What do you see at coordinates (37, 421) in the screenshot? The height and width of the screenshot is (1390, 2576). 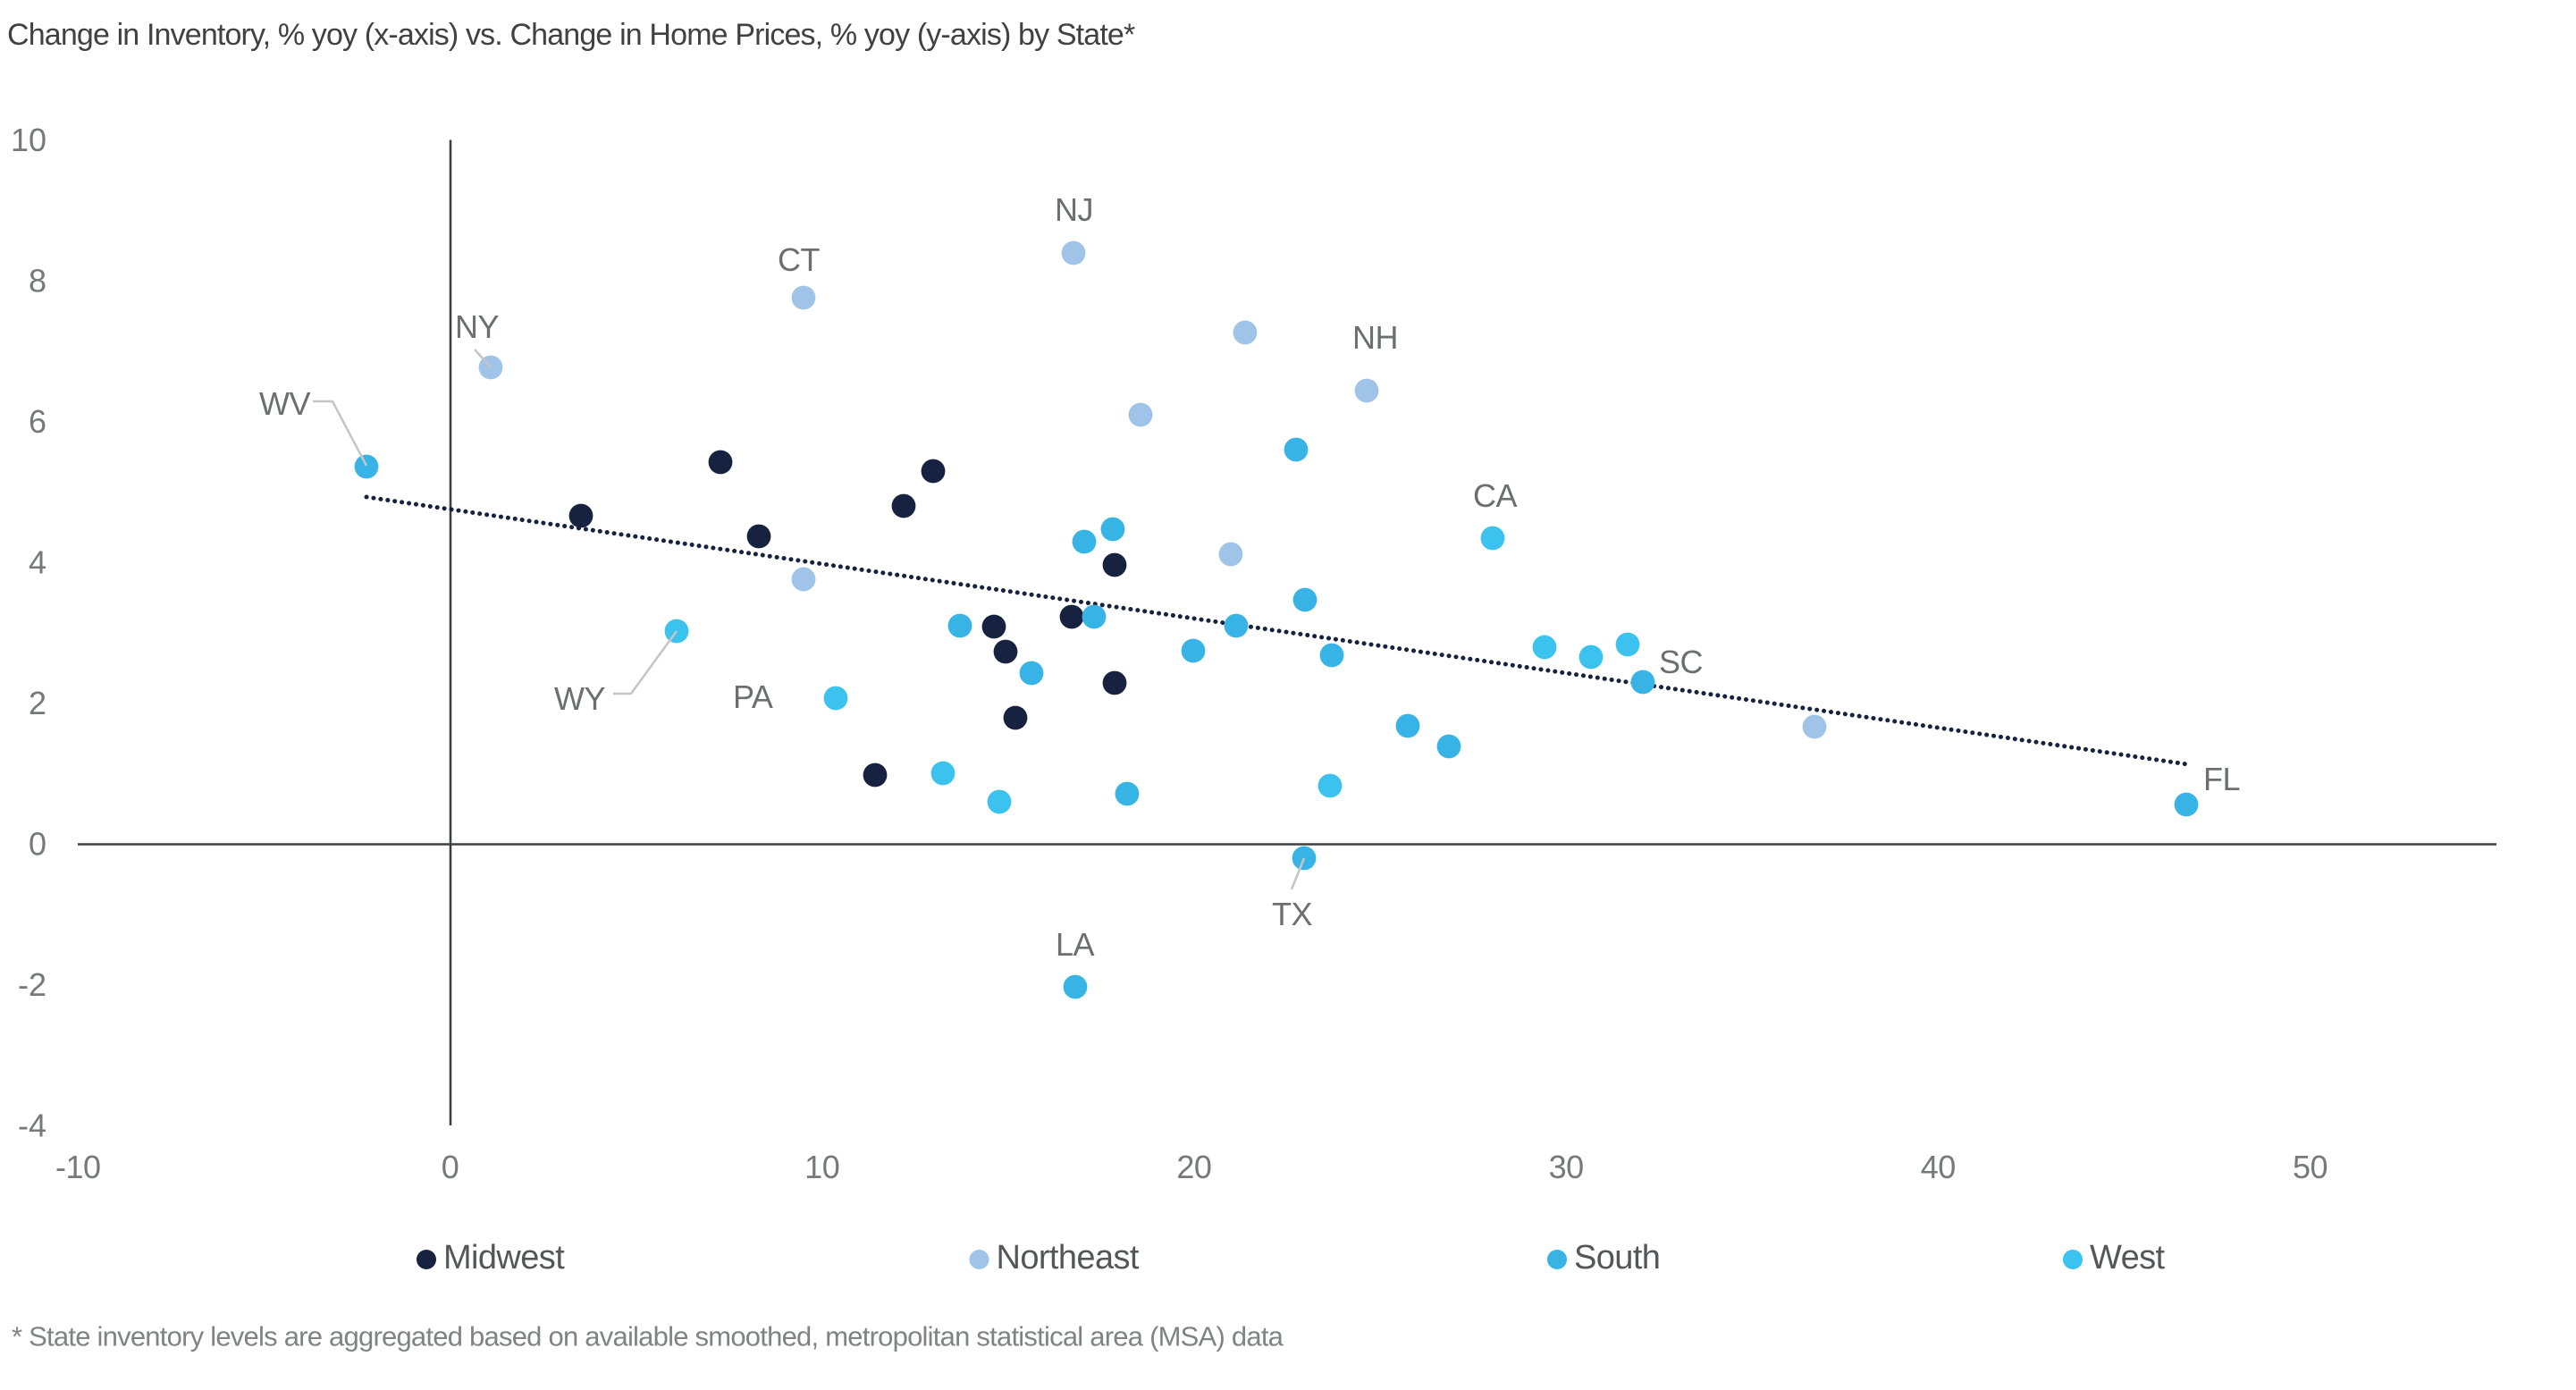 I see `svg-text: 6` at bounding box center [37, 421].